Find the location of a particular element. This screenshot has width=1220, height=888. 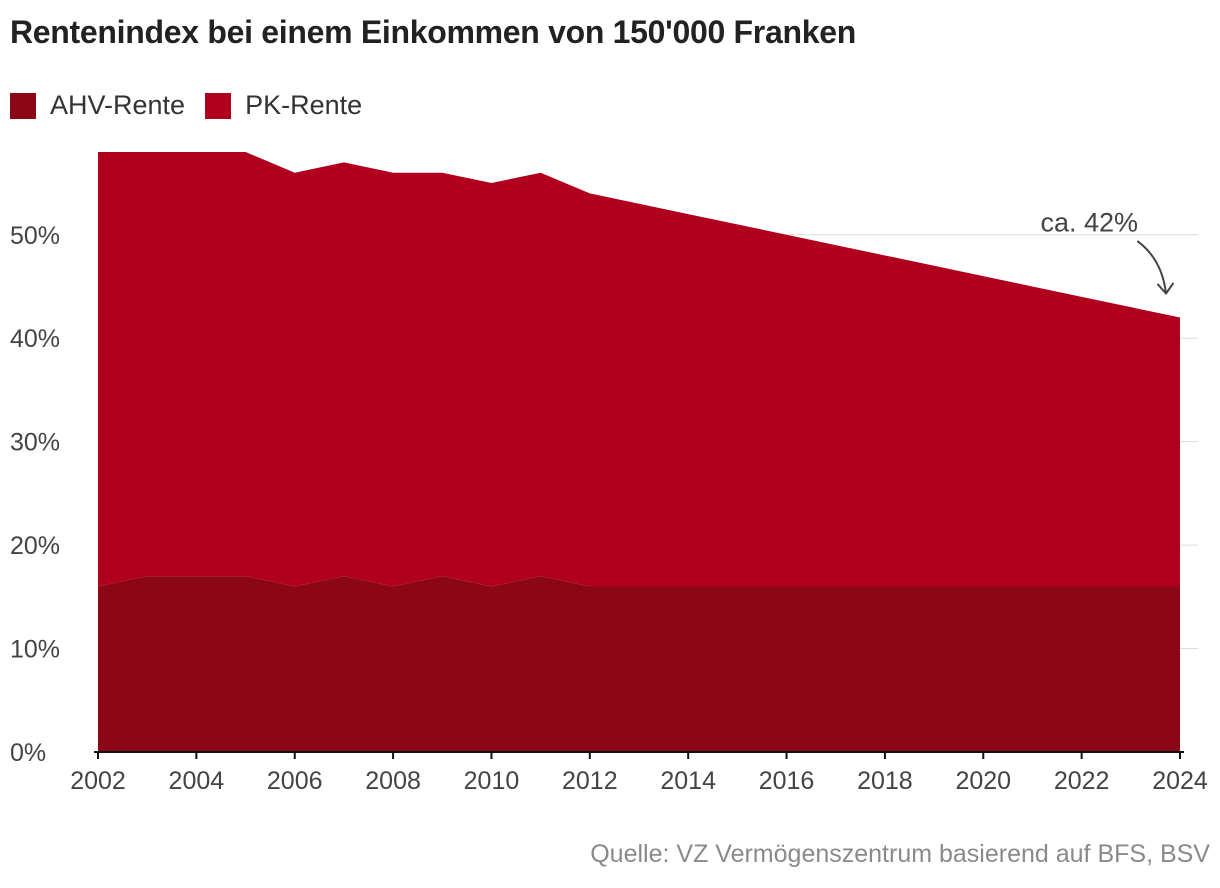

x-tick-label-2016: 2016 is located at coordinates (787, 781).